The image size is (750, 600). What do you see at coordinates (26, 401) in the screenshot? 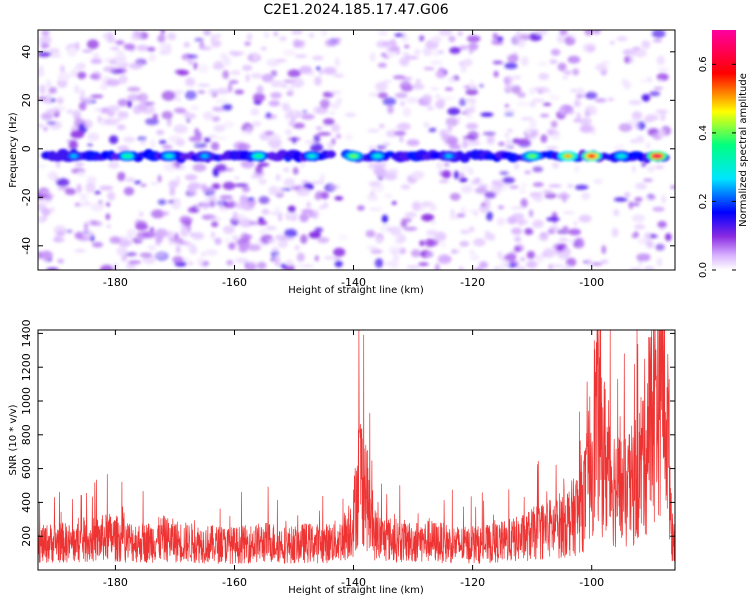
I see `y-tick-label: 1000` at bounding box center [26, 401].